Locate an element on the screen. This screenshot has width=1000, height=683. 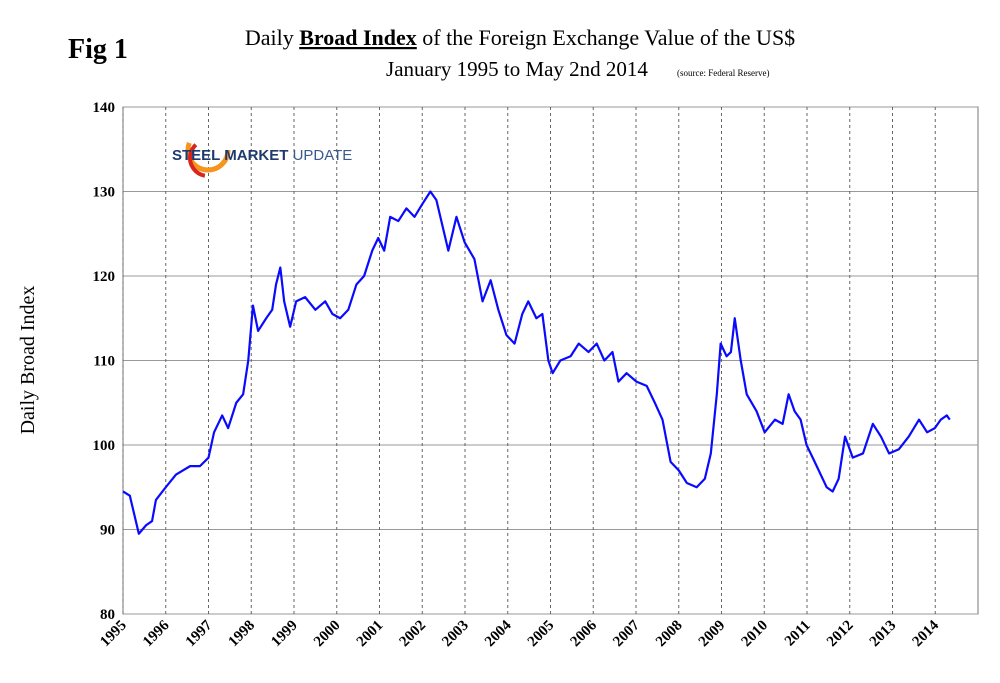
title-part: Daily is located at coordinates (269, 37).